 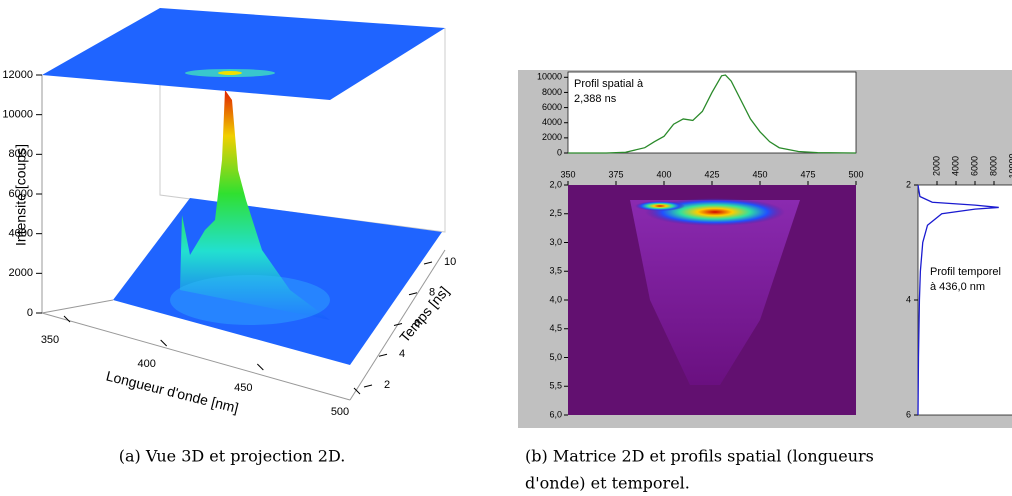 What do you see at coordinates (17, 115) in the screenshot?
I see `z-tick-label: 10000` at bounding box center [17, 115].